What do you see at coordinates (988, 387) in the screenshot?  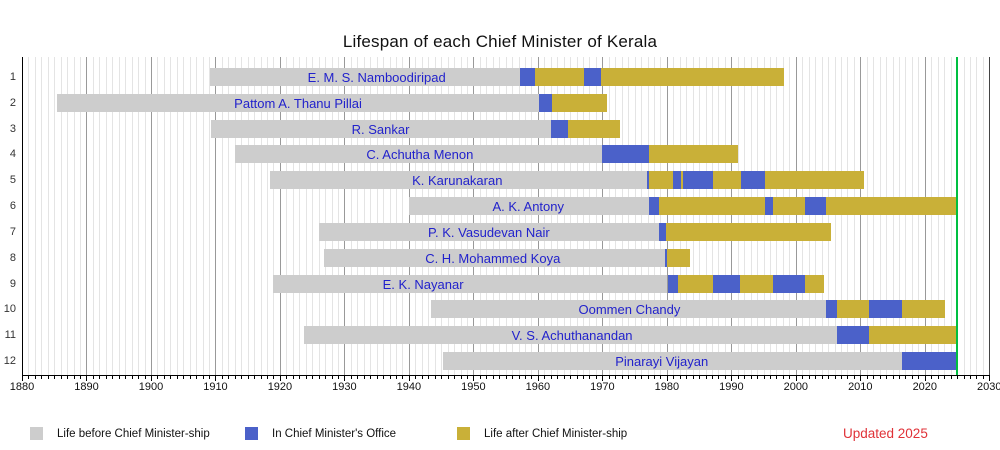 I see `x-axis-tick-label: 2030` at bounding box center [988, 387].